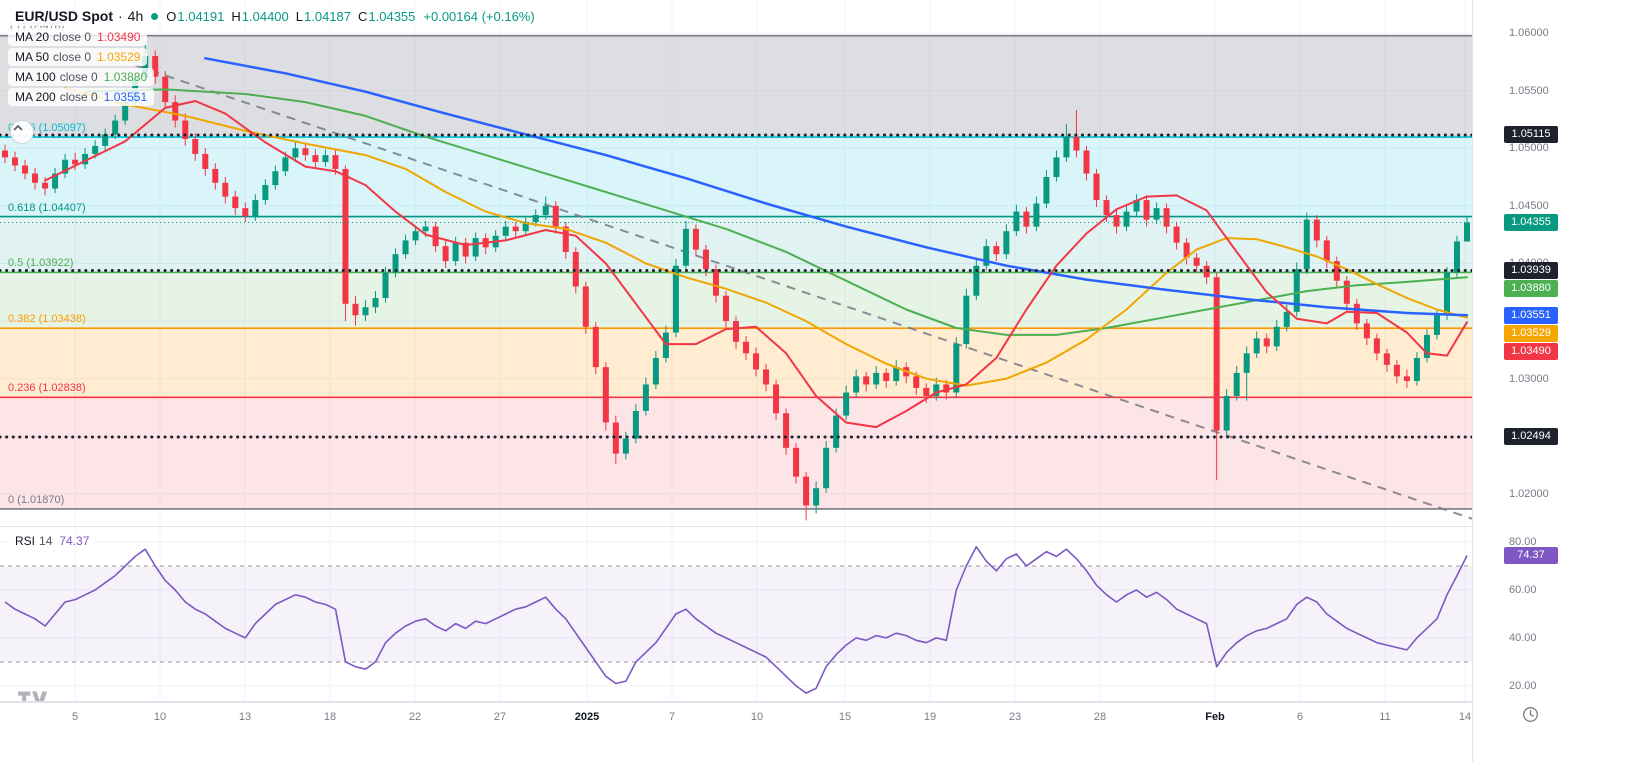 Image resolution: width=1629 pixels, height=762 pixels. I want to click on rsi-value: 74.37, so click(74, 541).